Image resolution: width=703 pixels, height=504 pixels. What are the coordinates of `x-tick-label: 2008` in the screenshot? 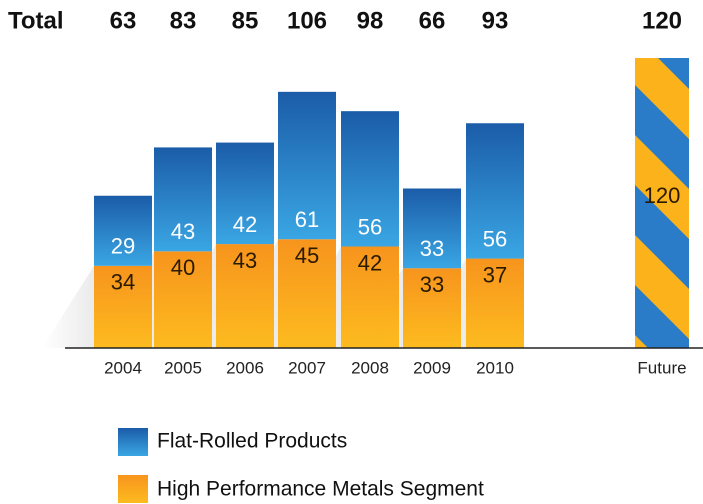 It's located at (370, 367).